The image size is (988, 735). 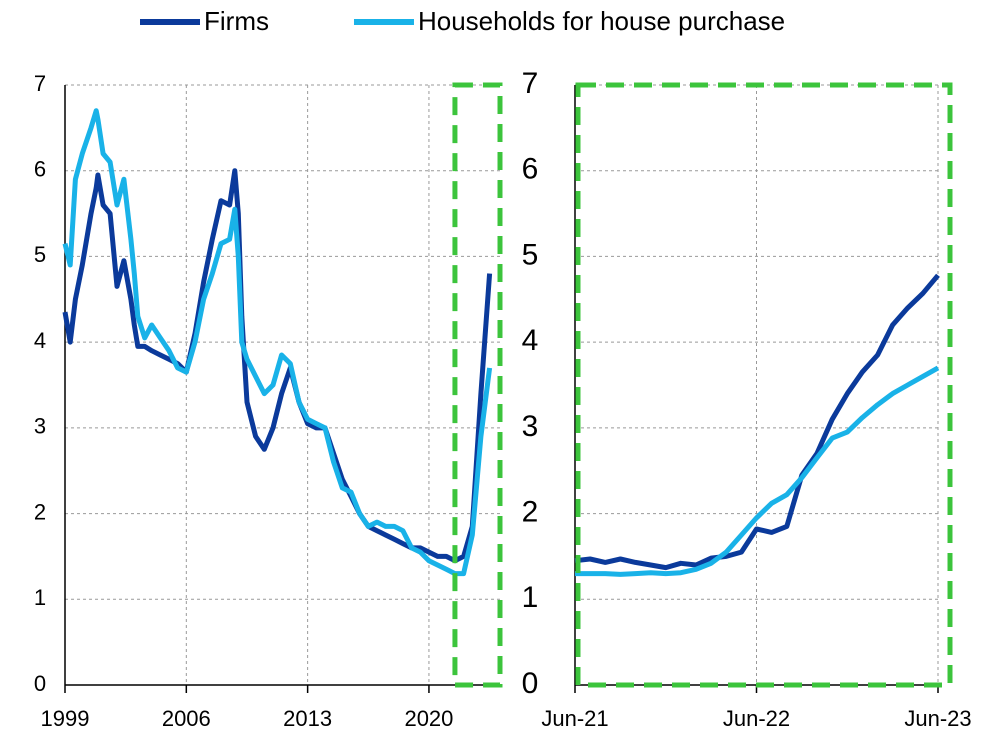 I want to click on x-tick-label: Jun-21, so click(x=574, y=718).